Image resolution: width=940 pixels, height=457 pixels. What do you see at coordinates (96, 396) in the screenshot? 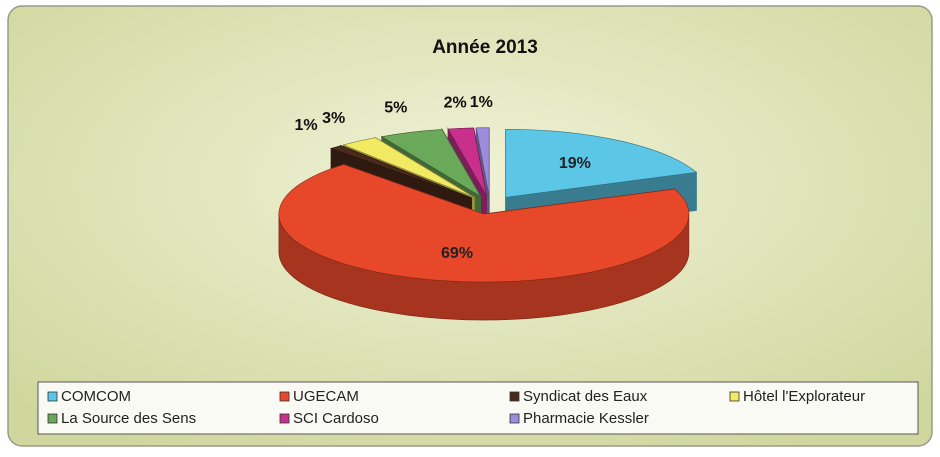
I see `legend-label: COMCOM` at bounding box center [96, 396].